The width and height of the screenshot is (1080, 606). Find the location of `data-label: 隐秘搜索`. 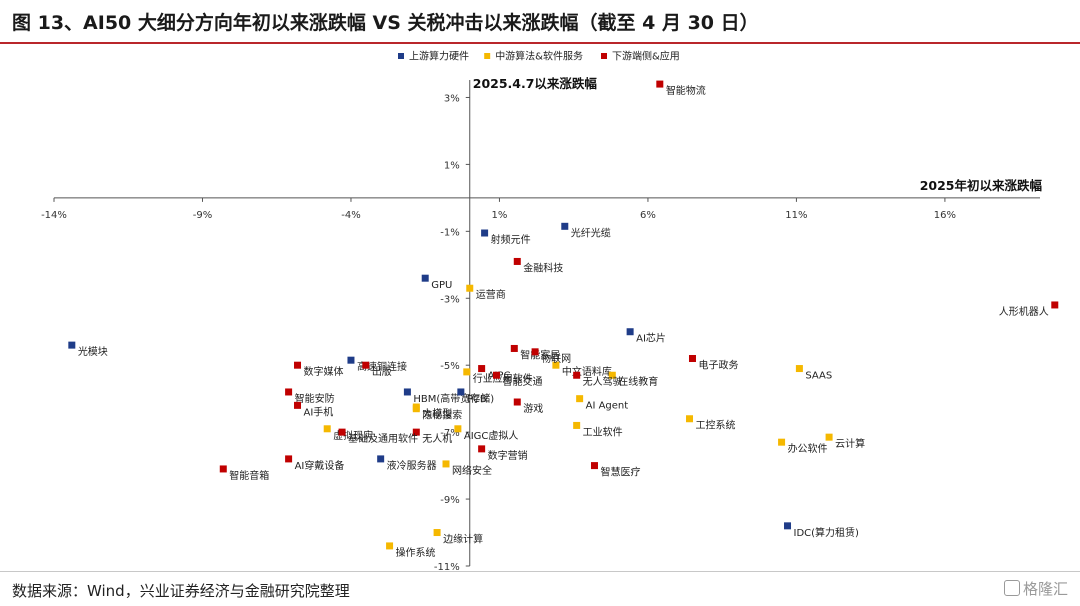

data-label: 隐秘搜索 is located at coordinates (442, 415).